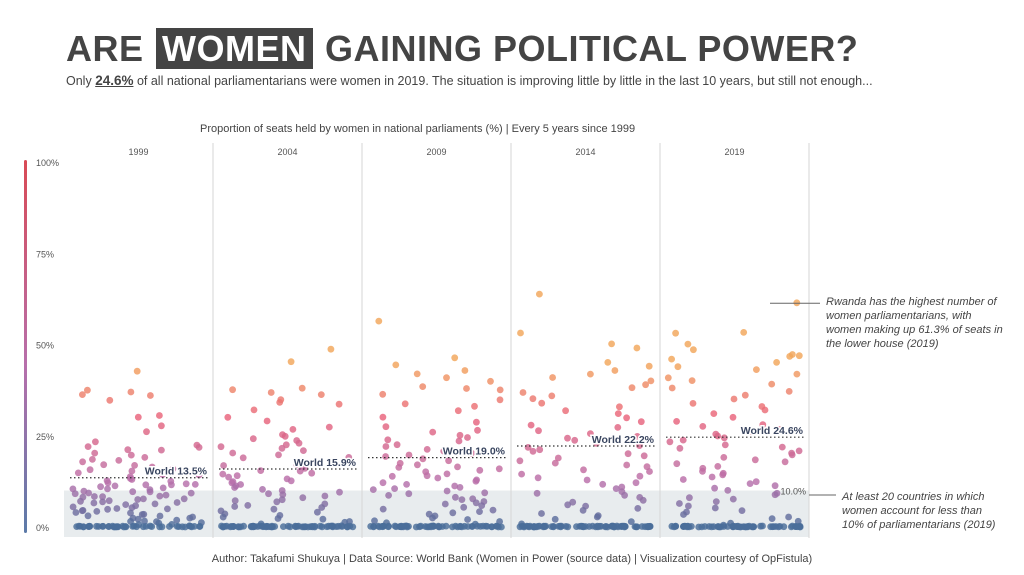 The image size is (1024, 575). What do you see at coordinates (912, 511) in the screenshot?
I see `annotation-low-line: women account for less than` at bounding box center [912, 511].